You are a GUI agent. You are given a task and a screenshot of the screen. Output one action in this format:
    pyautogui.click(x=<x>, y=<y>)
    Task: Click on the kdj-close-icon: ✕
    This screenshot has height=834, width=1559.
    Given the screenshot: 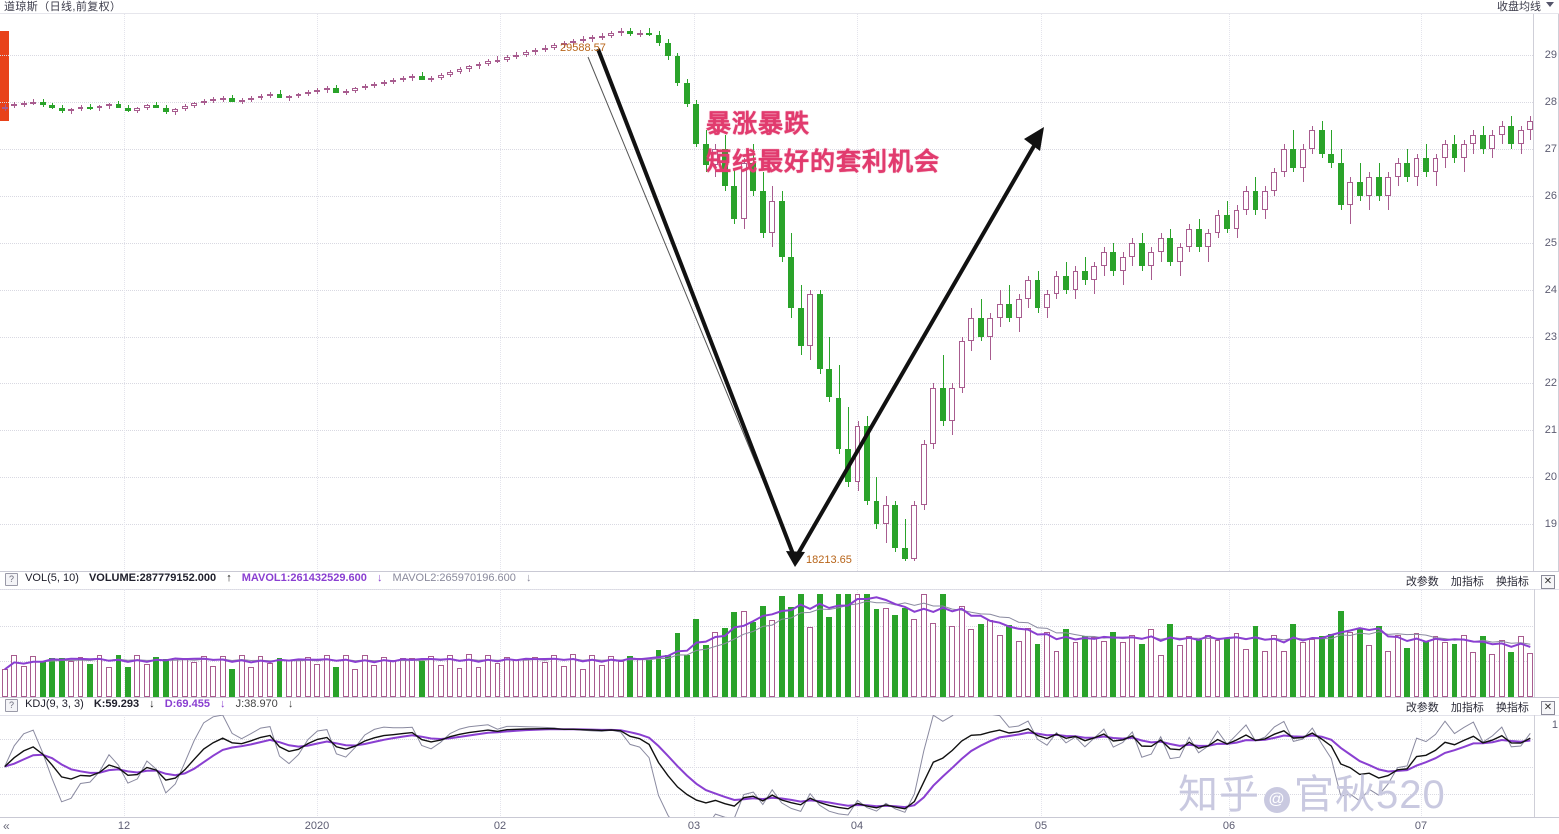 What is the action you would take?
    pyautogui.click(x=1548, y=708)
    